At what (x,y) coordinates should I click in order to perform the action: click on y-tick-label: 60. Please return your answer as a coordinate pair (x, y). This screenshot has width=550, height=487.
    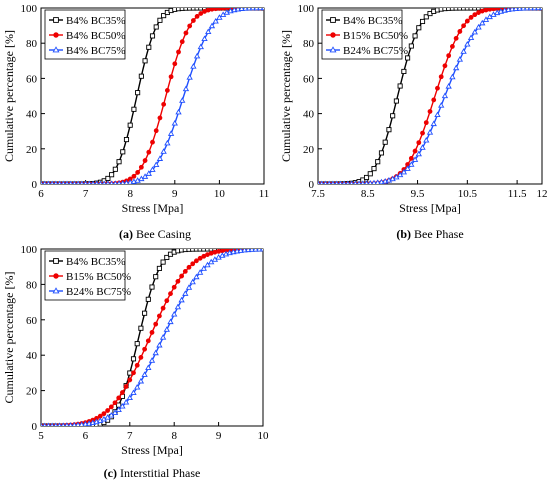
    Looking at the image, I should click on (32, 321).